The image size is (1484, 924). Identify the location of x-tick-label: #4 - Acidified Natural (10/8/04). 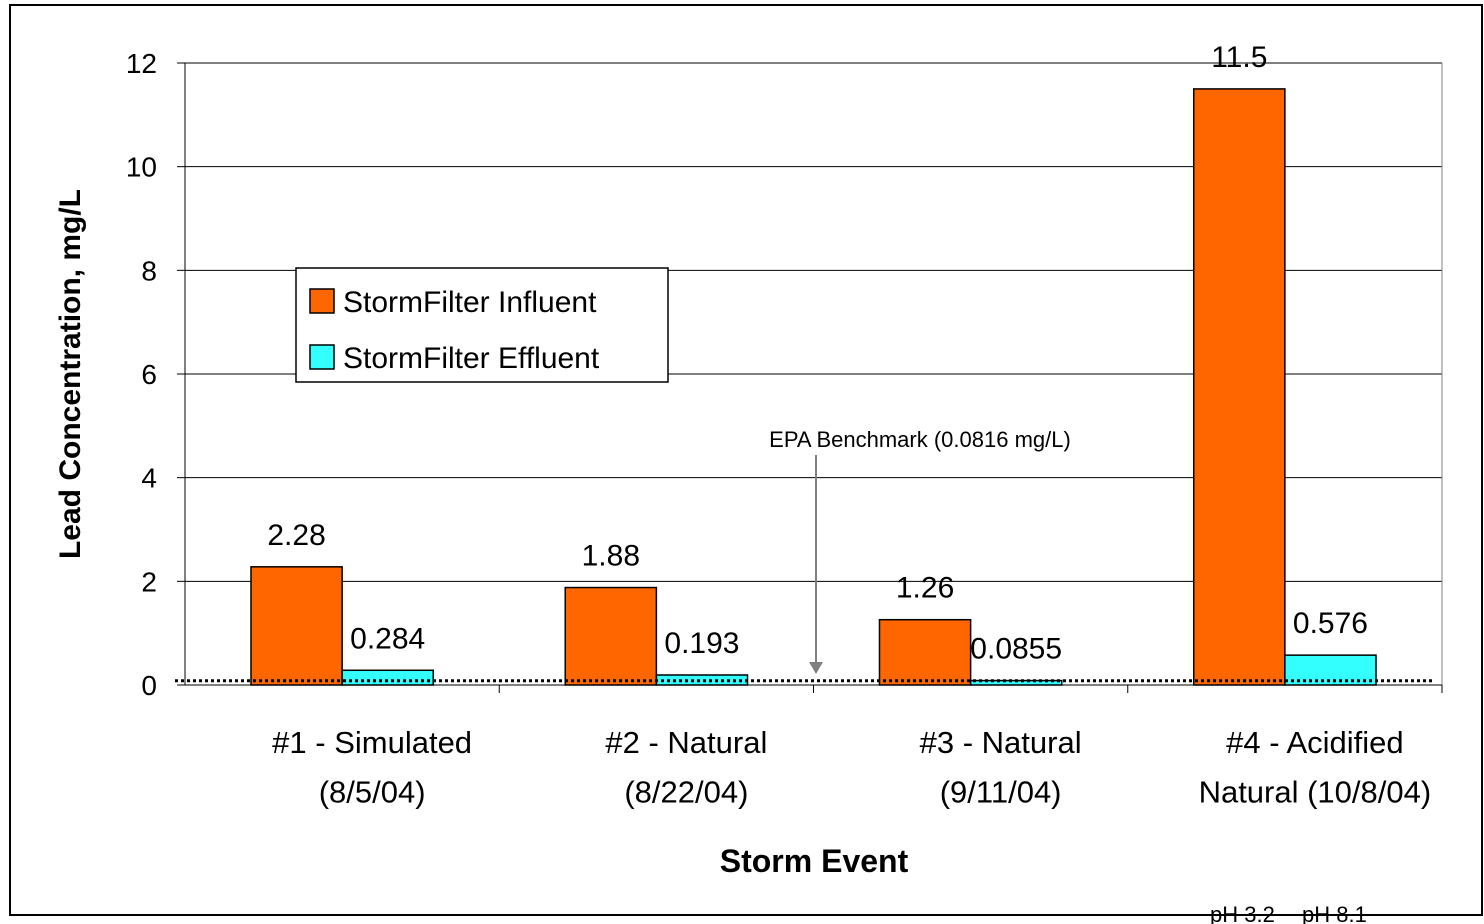
(1315, 767).